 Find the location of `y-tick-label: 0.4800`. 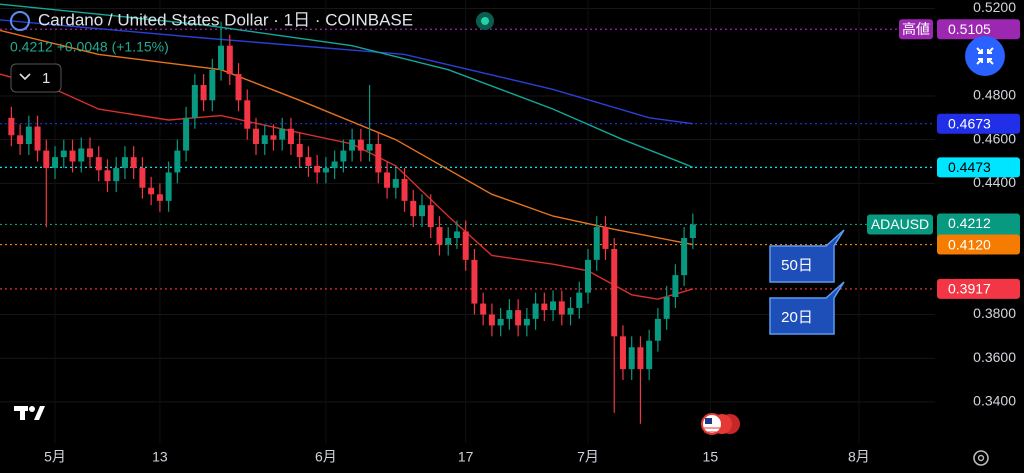

y-tick-label: 0.4800 is located at coordinates (994, 95).